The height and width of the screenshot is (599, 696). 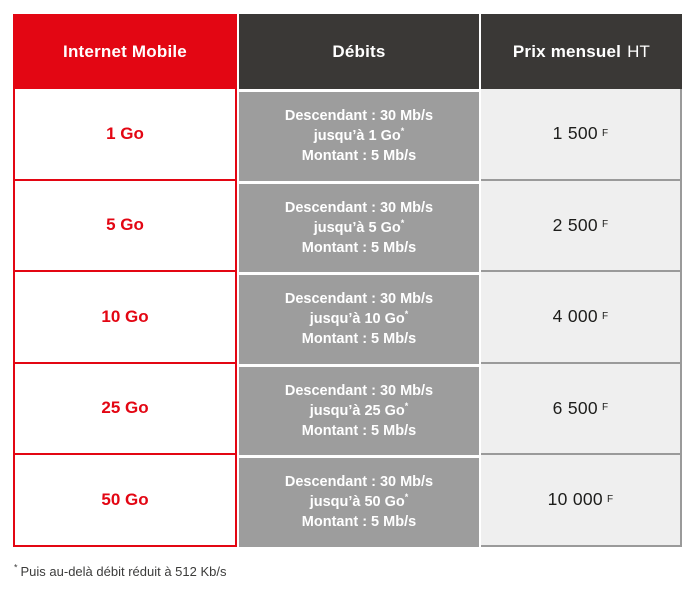 I want to click on plan-label: 5 Go, so click(x=125, y=225).